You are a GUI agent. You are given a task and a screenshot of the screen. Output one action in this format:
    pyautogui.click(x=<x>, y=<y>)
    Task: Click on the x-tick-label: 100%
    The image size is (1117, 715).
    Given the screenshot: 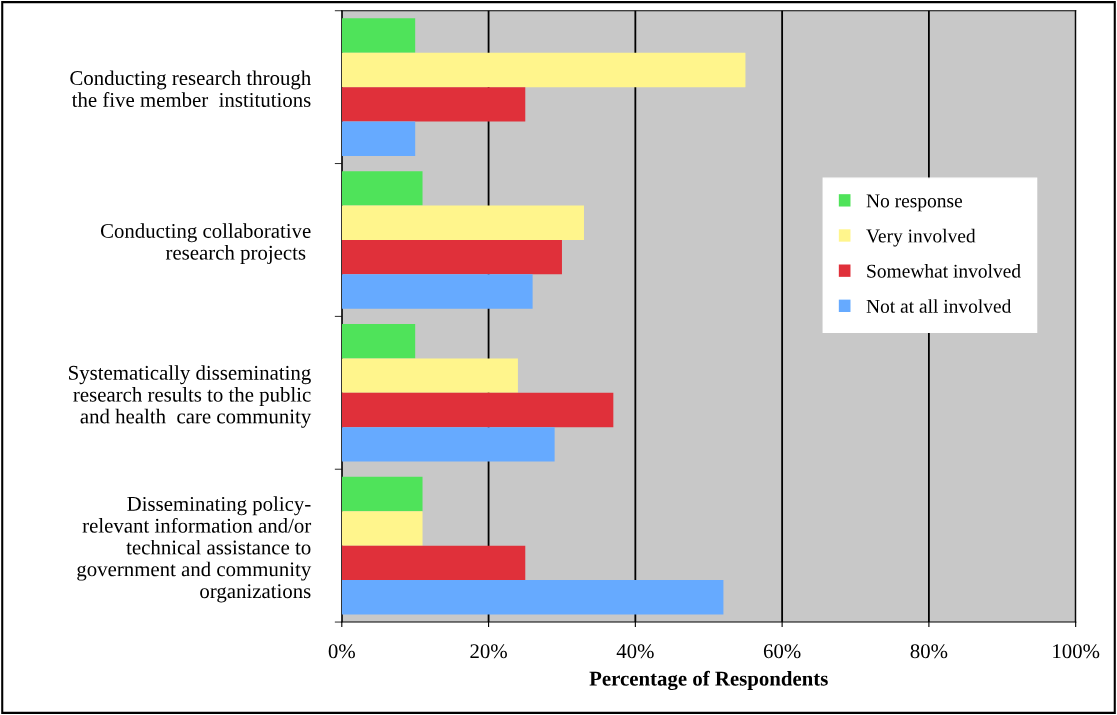 What is the action you would take?
    pyautogui.click(x=1076, y=651)
    